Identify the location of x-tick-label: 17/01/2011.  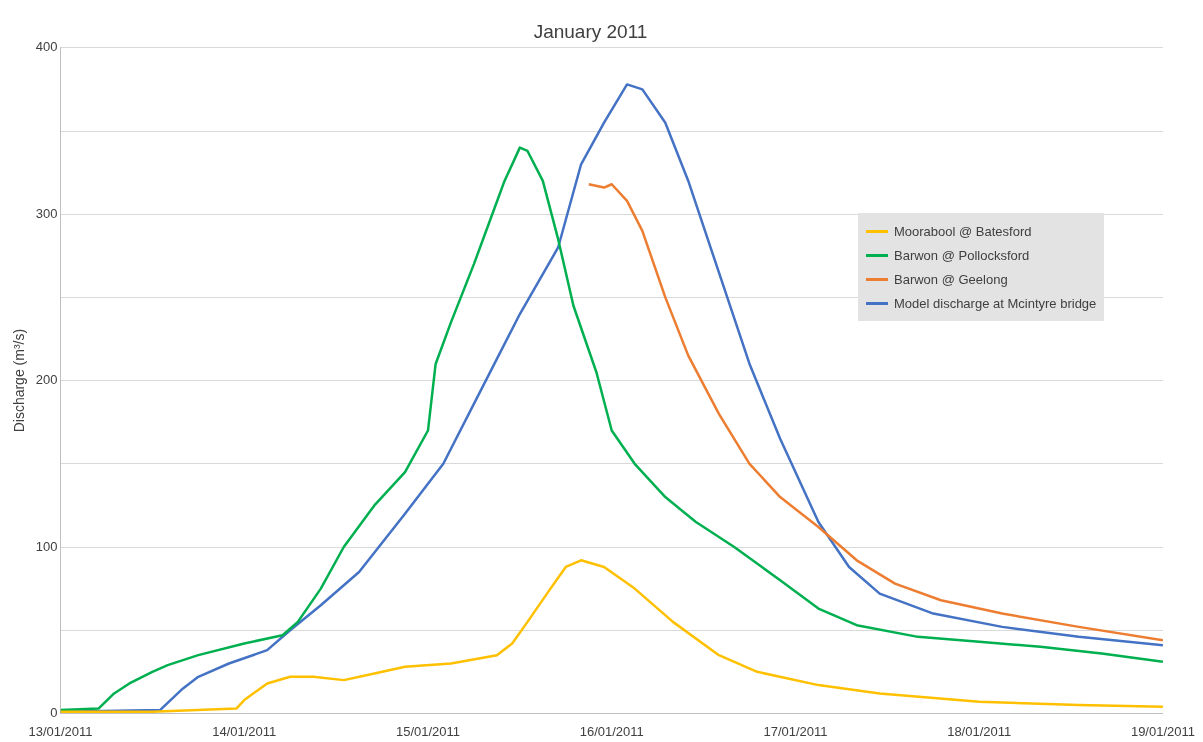
(795, 731).